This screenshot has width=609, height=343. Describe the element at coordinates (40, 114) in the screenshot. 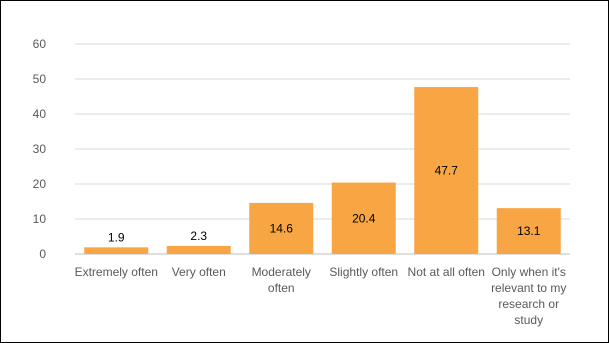

I see `y-tick-label: 40` at that location.